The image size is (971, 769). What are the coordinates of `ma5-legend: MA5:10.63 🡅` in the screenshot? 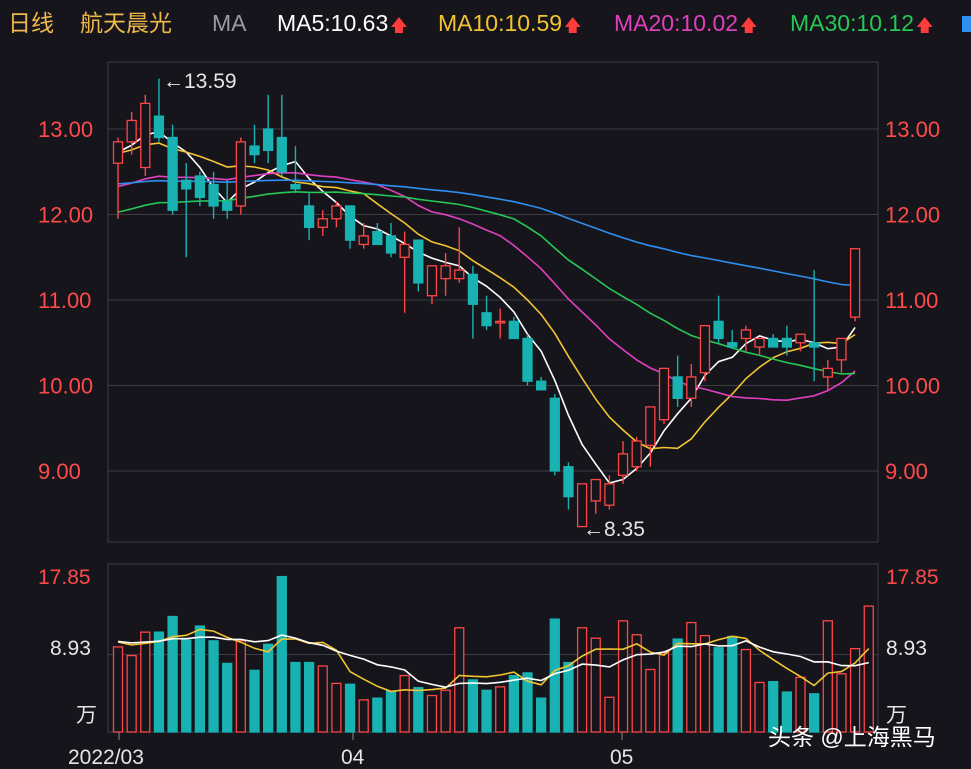 It's located at (342, 23).